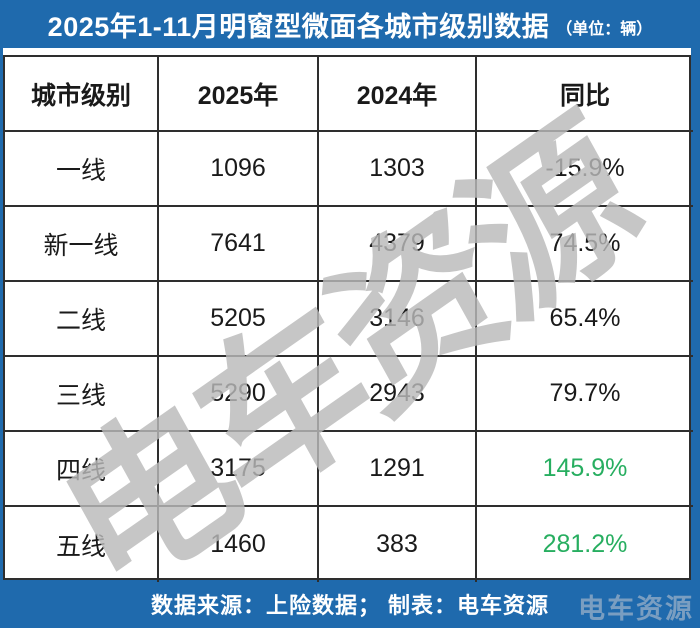 The height and width of the screenshot is (628, 700). Describe the element at coordinates (585, 94) in the screenshot. I see `column-header-yoy: 同比` at that location.